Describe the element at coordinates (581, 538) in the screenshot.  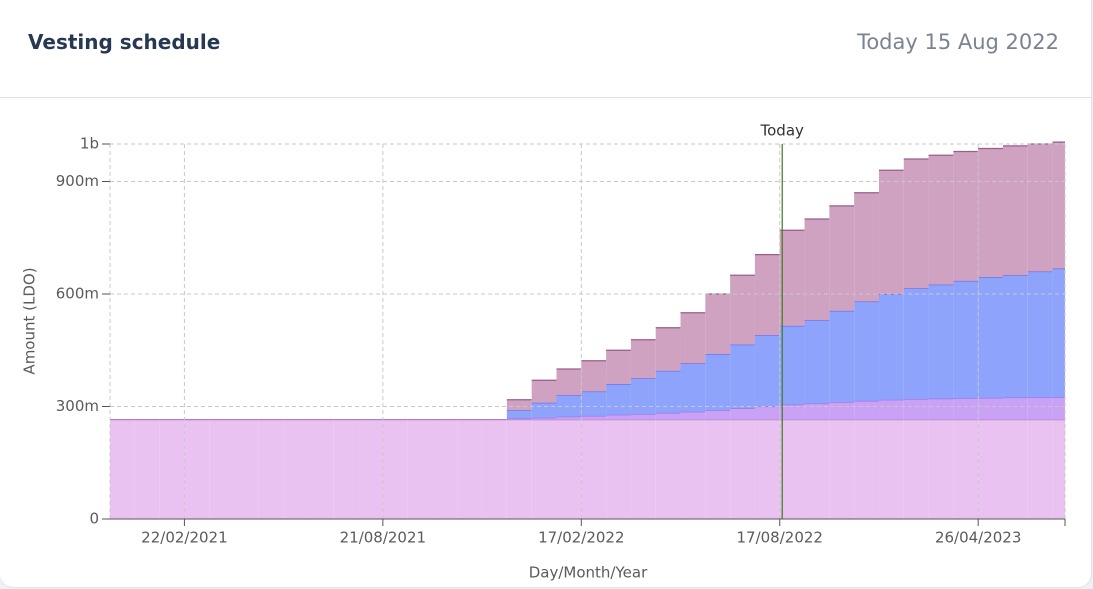
I see `x-tick-label: 17/02/2022` at that location.